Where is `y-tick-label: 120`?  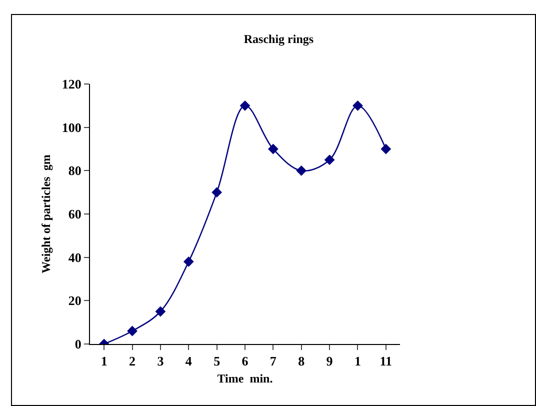
y-tick-label: 120 is located at coordinates (72, 84).